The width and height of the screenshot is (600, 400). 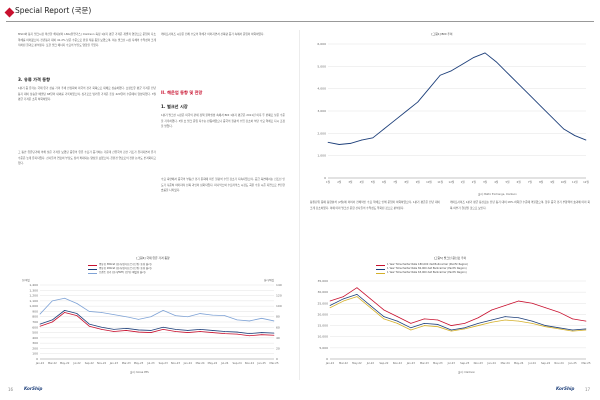 What do you see at coordinates (380, 269) in the screenshot?
I see `legend-swatch-navy` at bounding box center [380, 269].